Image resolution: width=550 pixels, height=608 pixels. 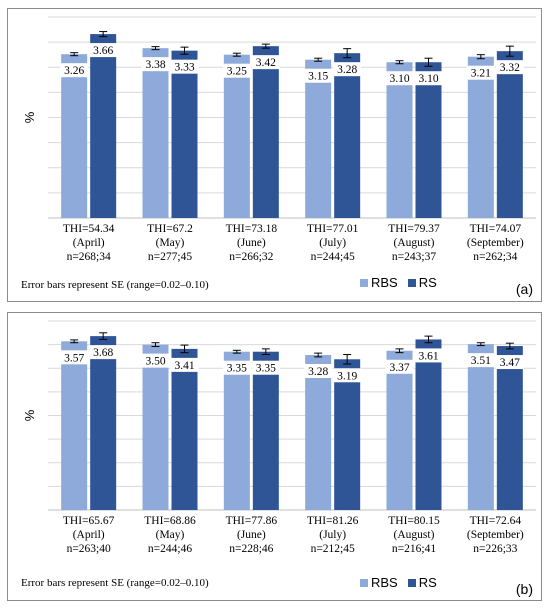 What do you see at coordinates (414, 535) in the screenshot?
I see `x-tick-label: (August)` at bounding box center [414, 535].